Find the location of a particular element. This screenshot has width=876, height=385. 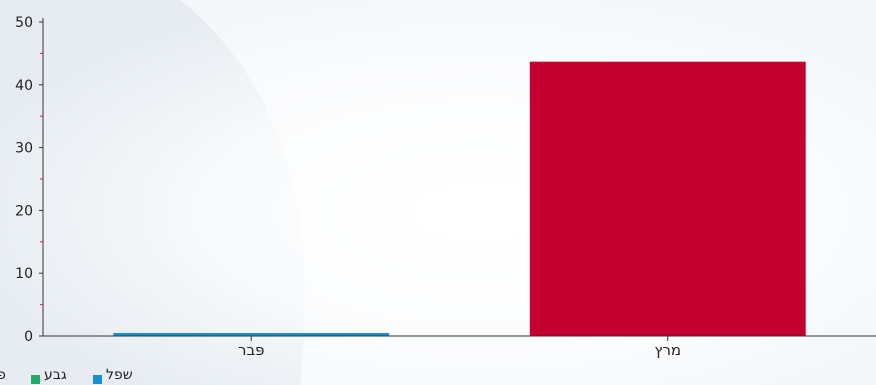

y-tick-label: 30 is located at coordinates (24, 149).